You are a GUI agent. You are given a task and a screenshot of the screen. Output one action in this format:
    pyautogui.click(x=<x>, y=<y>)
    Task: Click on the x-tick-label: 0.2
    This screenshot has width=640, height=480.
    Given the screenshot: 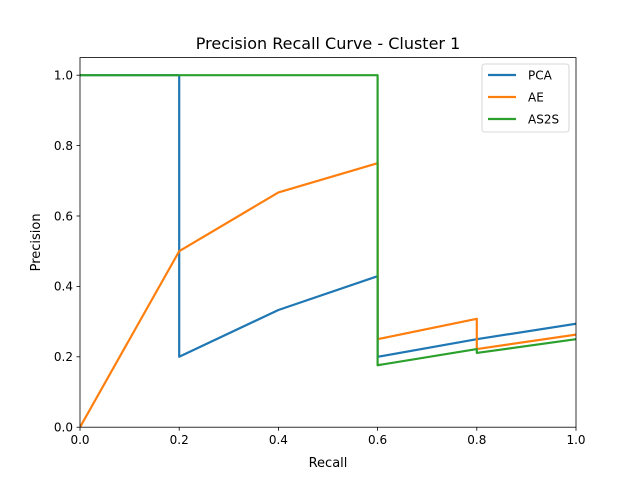 What is the action you would take?
    pyautogui.click(x=179, y=440)
    